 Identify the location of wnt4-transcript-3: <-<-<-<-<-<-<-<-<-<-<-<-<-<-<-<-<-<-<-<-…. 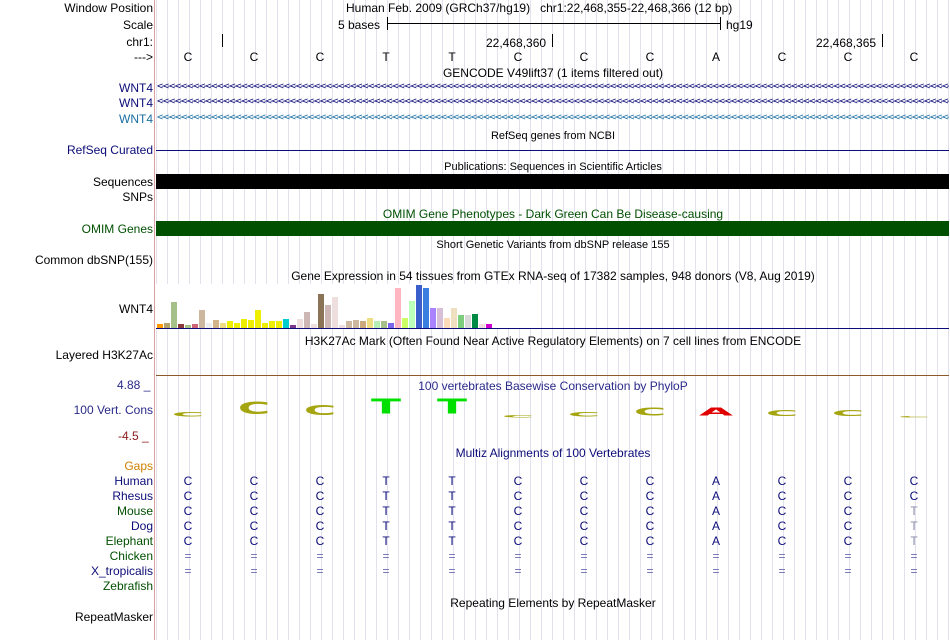
(553, 118).